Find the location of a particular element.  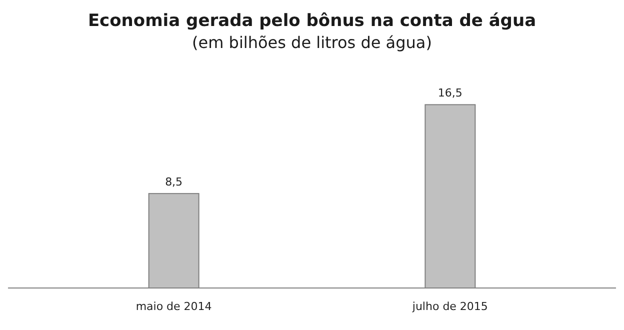

chart-subtitle: (em bilhões de litros de água) is located at coordinates (312, 42).